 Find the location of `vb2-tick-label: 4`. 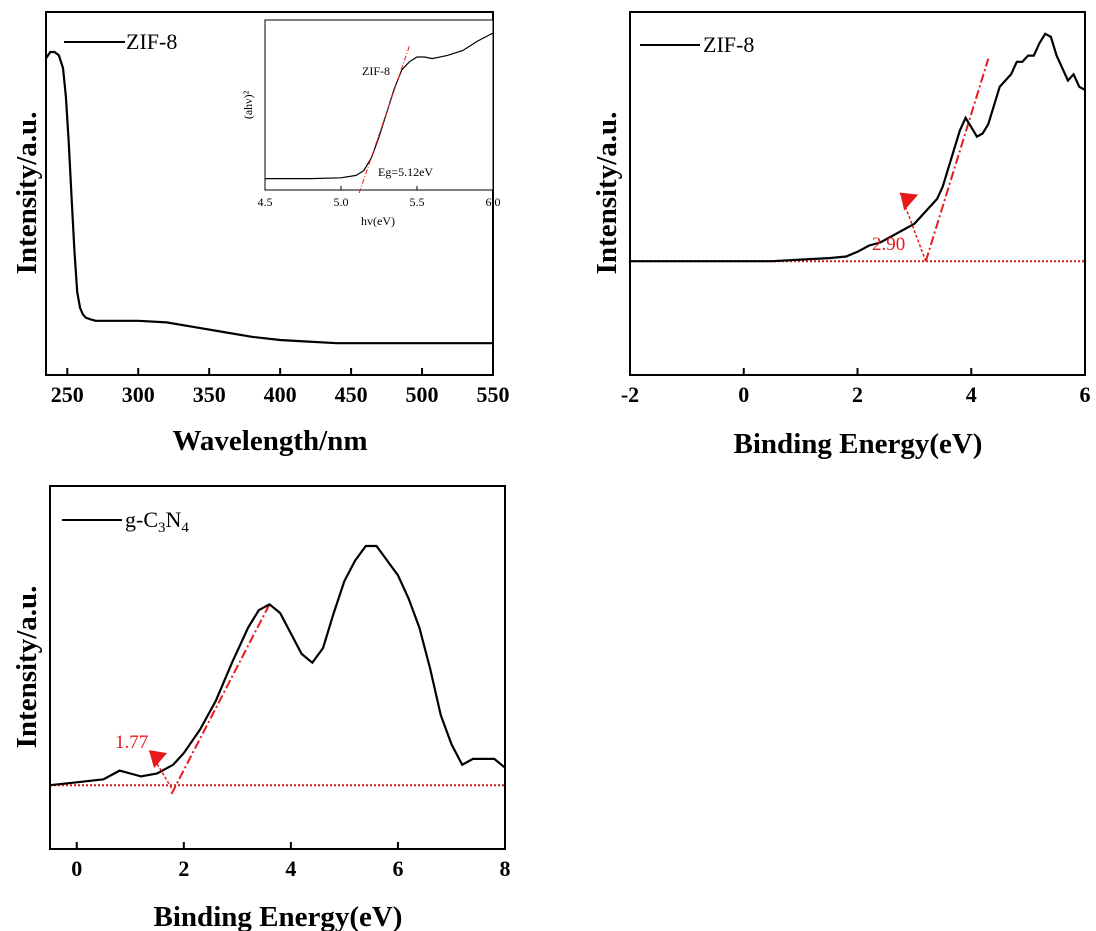

vb2-tick-label: 4 is located at coordinates (290, 868).